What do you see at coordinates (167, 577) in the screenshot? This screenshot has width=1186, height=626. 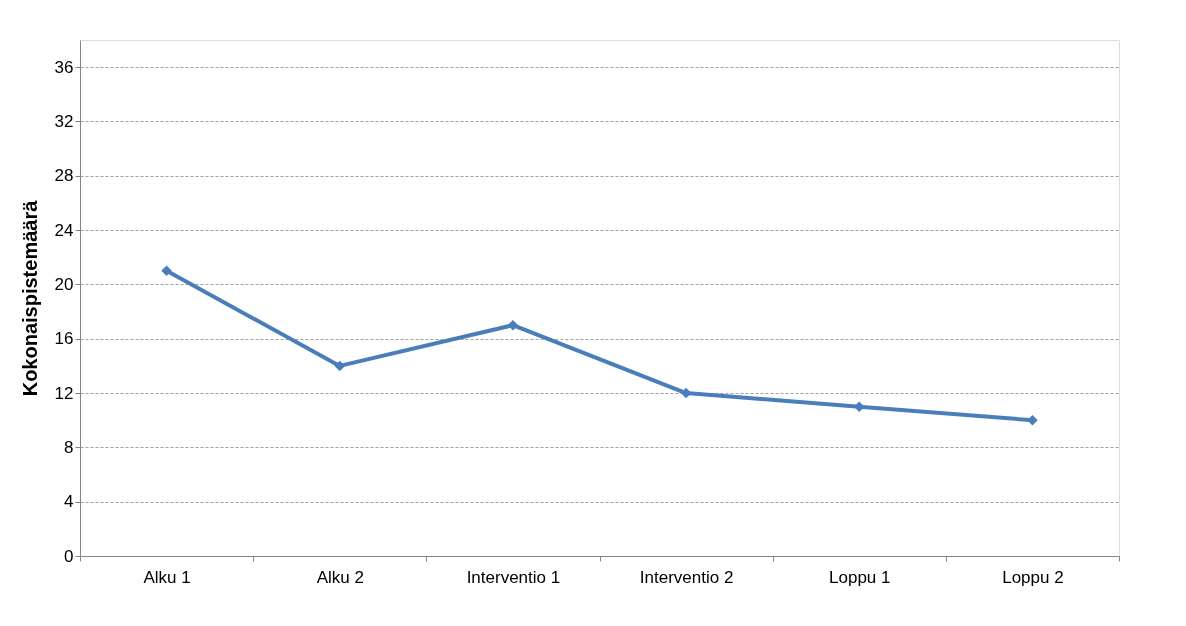 I see `x-tick-label: Alku 1` at bounding box center [167, 577].